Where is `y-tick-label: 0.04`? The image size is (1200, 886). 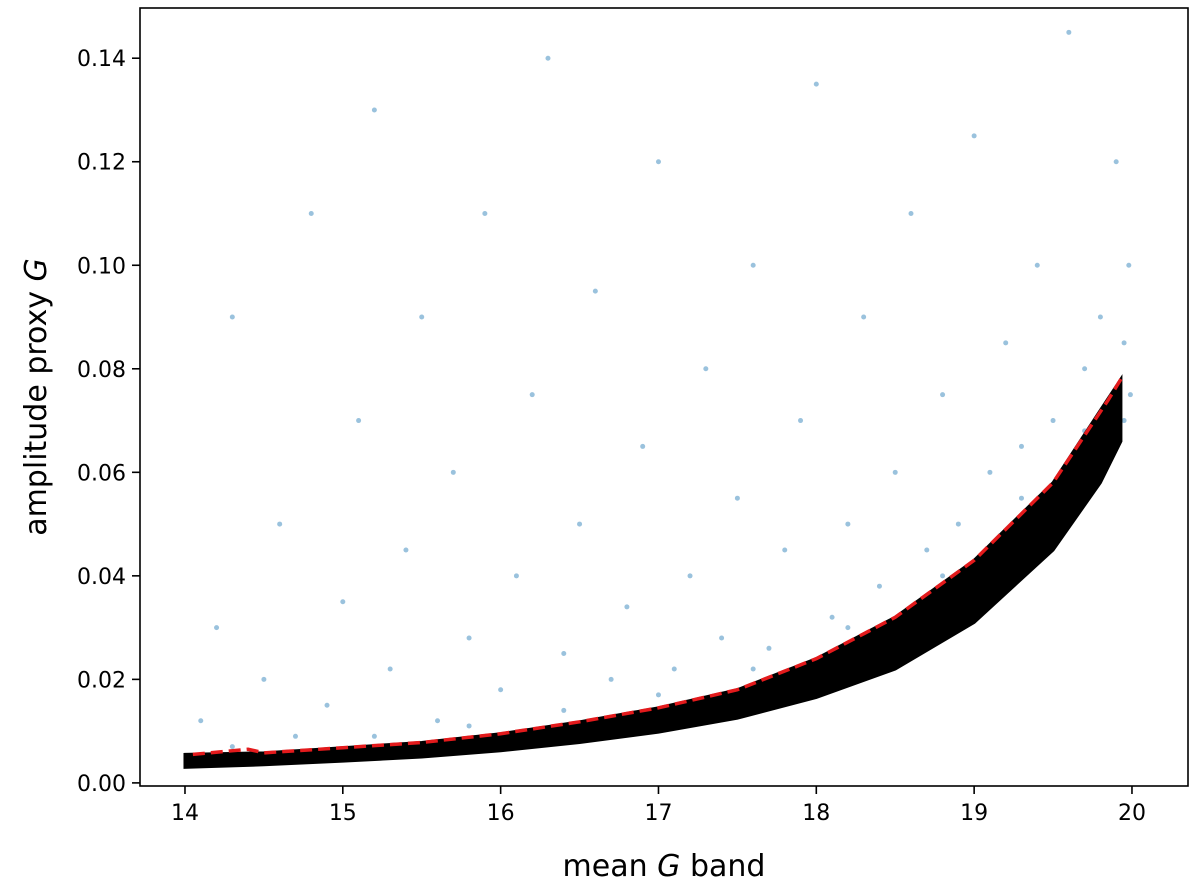
y-tick-label: 0.04 is located at coordinates (101, 577).